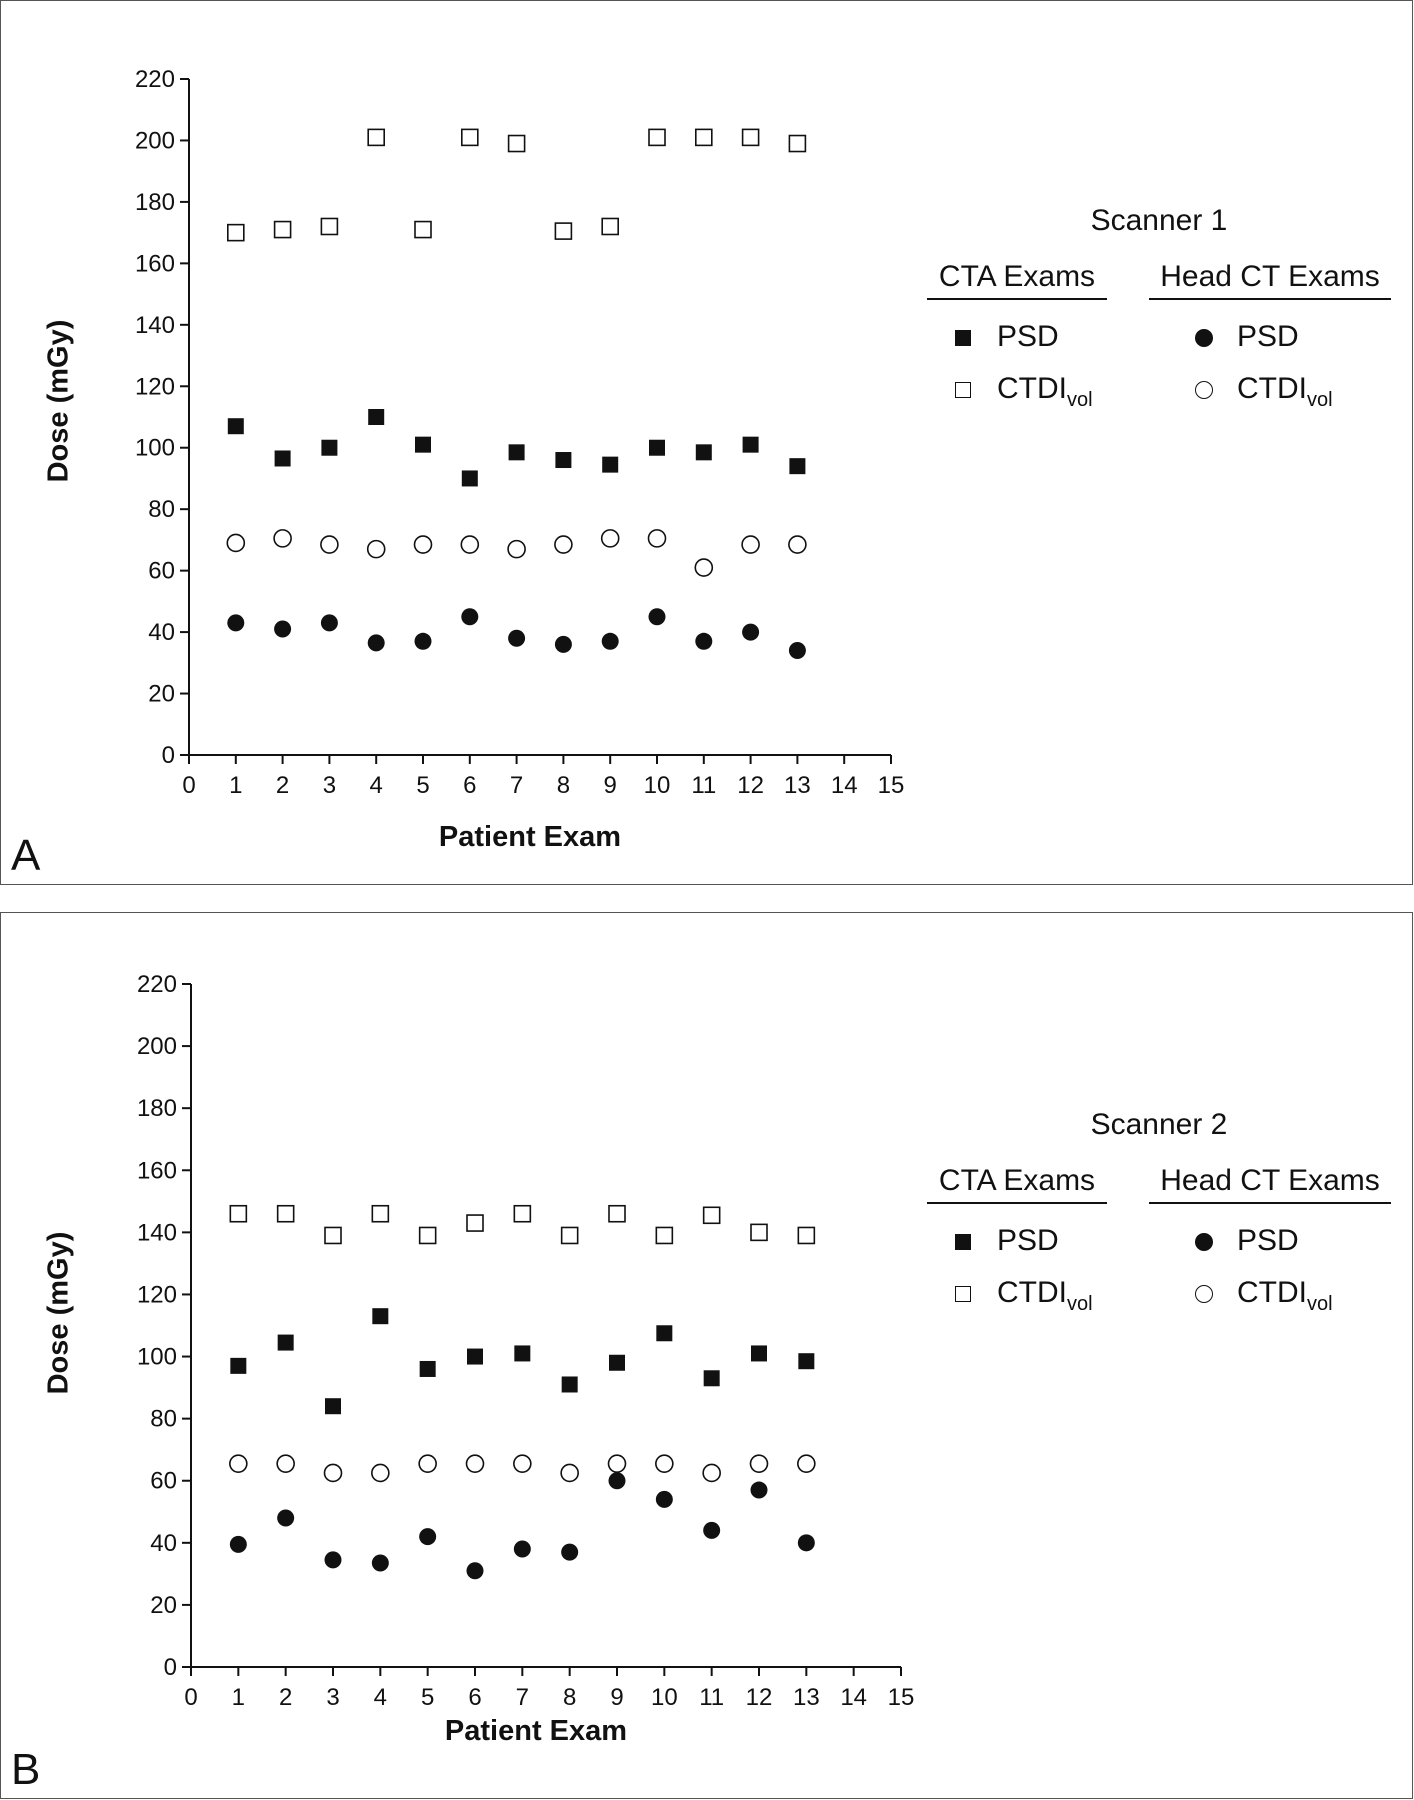 This screenshot has height=1800, width=1414. I want to click on x-tick-label: 6, so click(474, 1697).